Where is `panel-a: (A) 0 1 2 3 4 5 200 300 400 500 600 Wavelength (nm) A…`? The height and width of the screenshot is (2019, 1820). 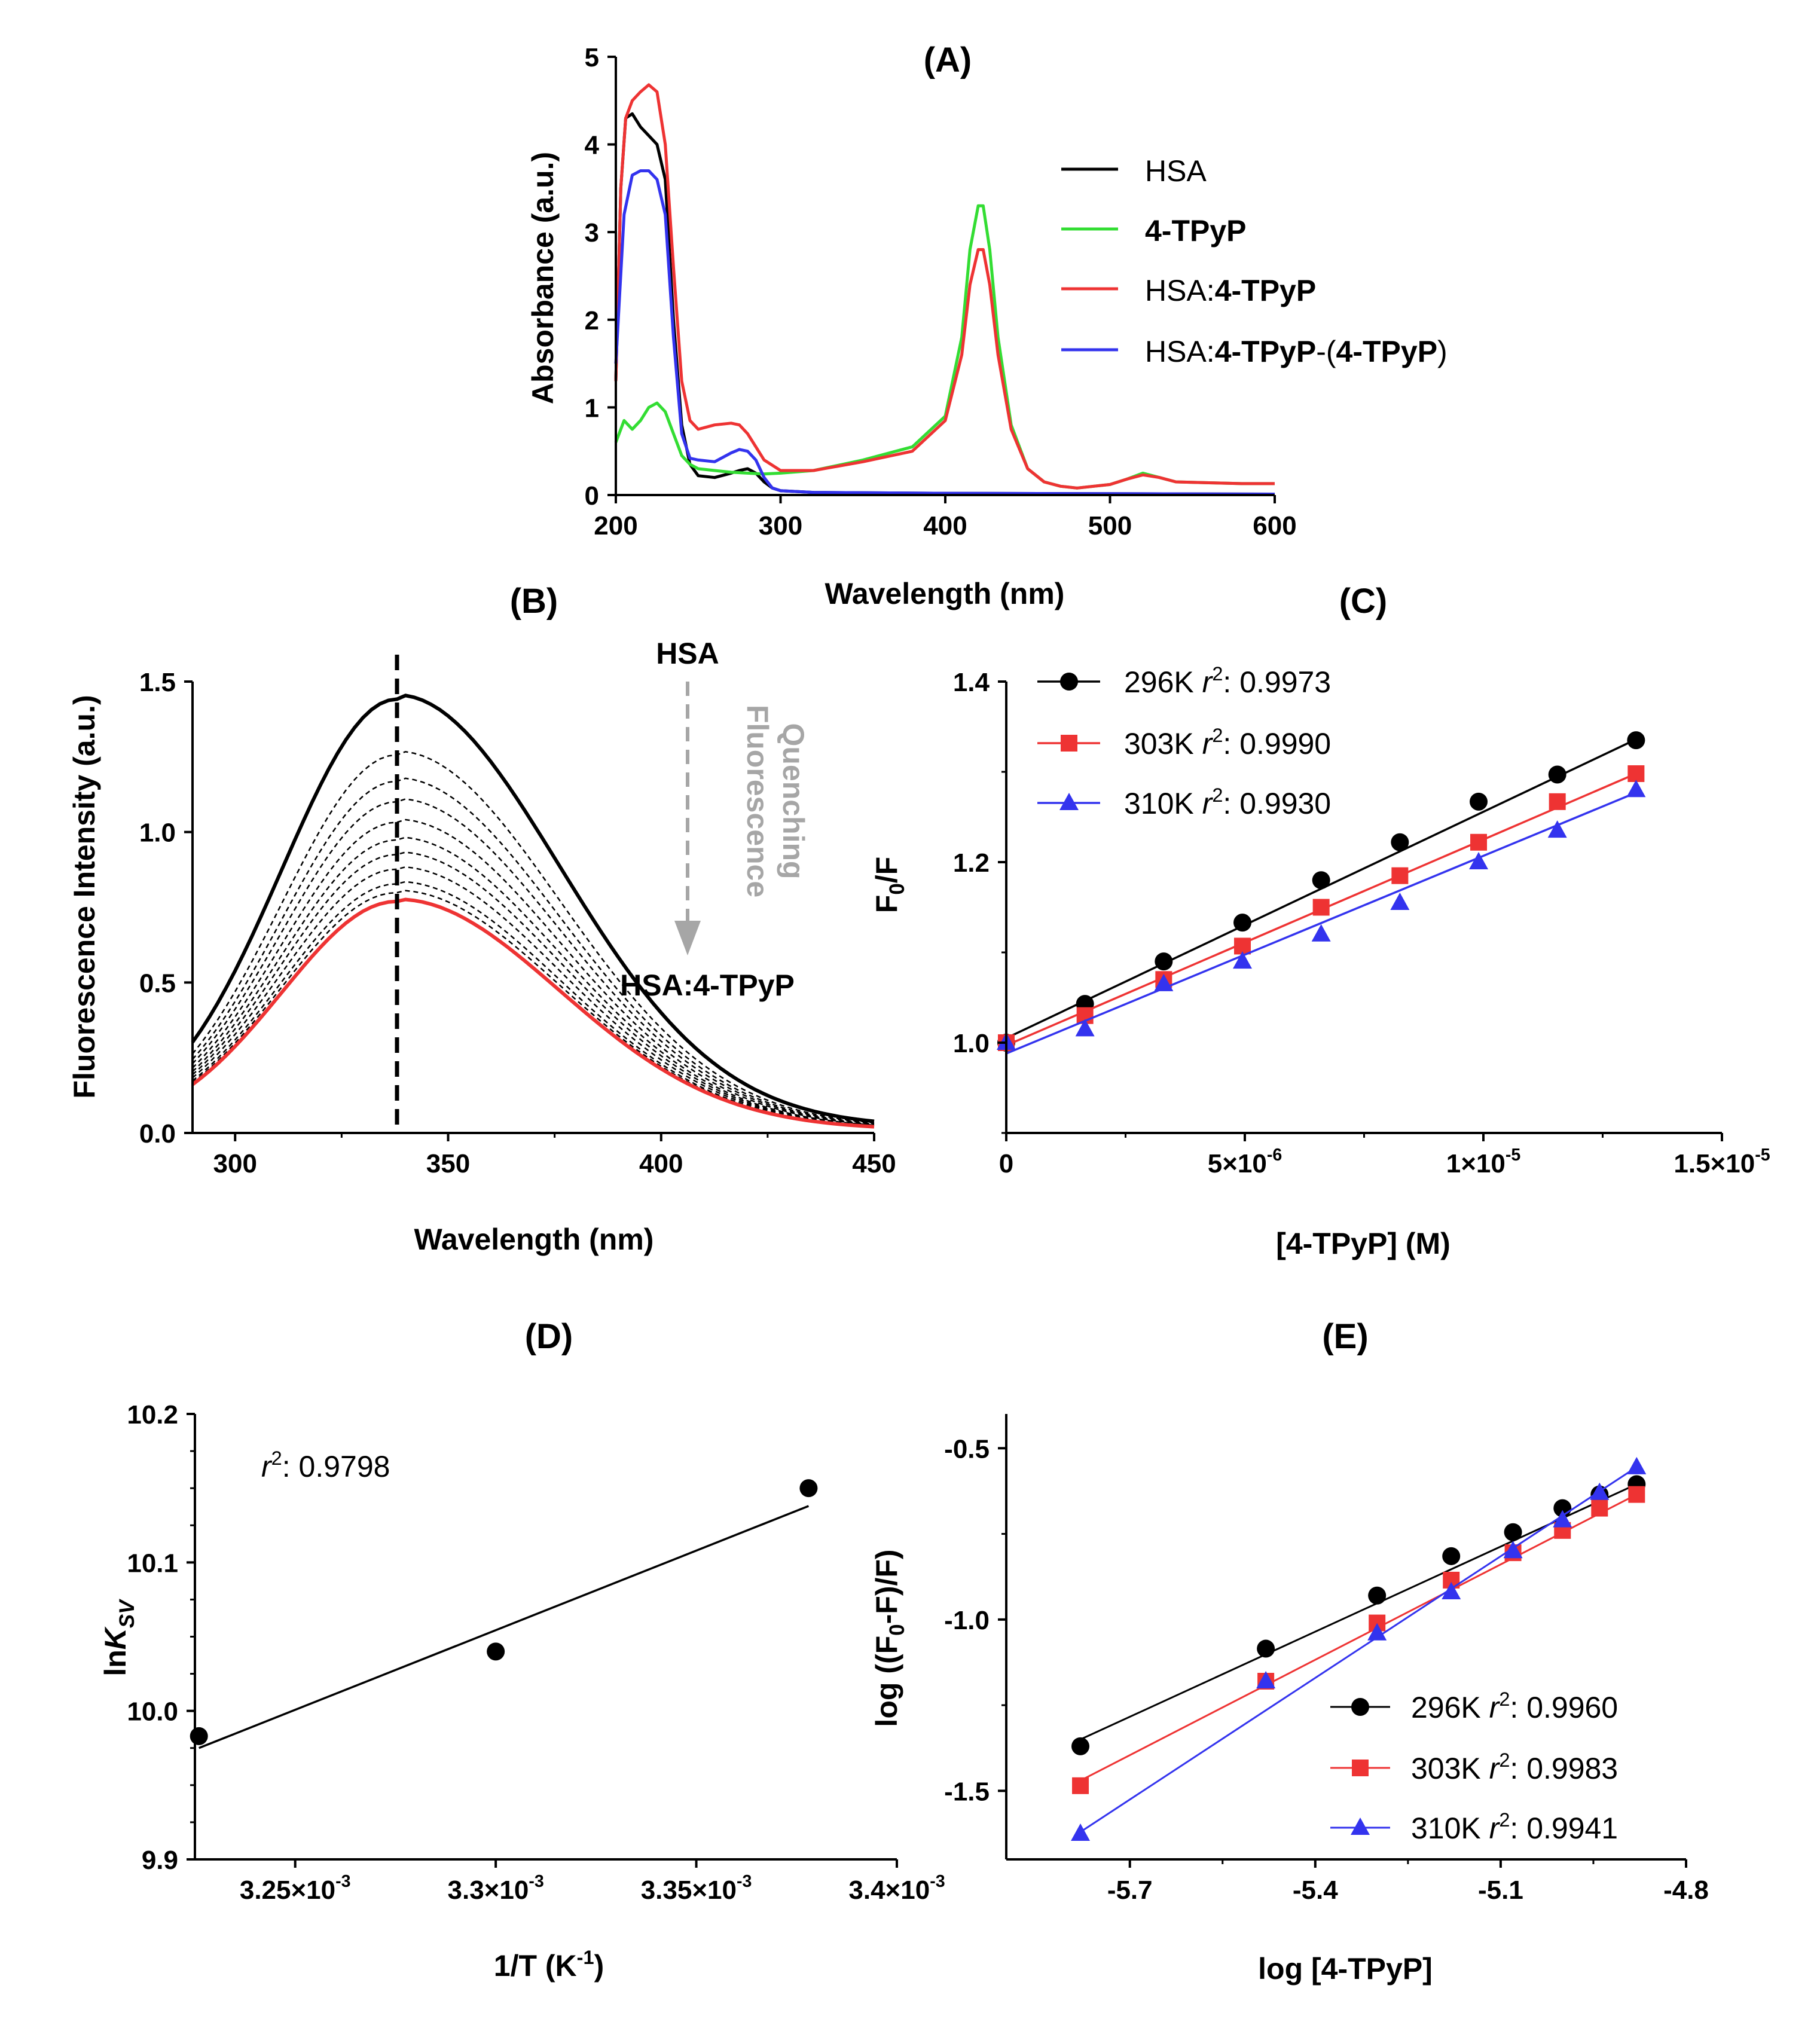 panel-a: (A) 0 1 2 3 4 5 200 300 400 500 600 Wavelength (nm) A… is located at coordinates (987, 326).